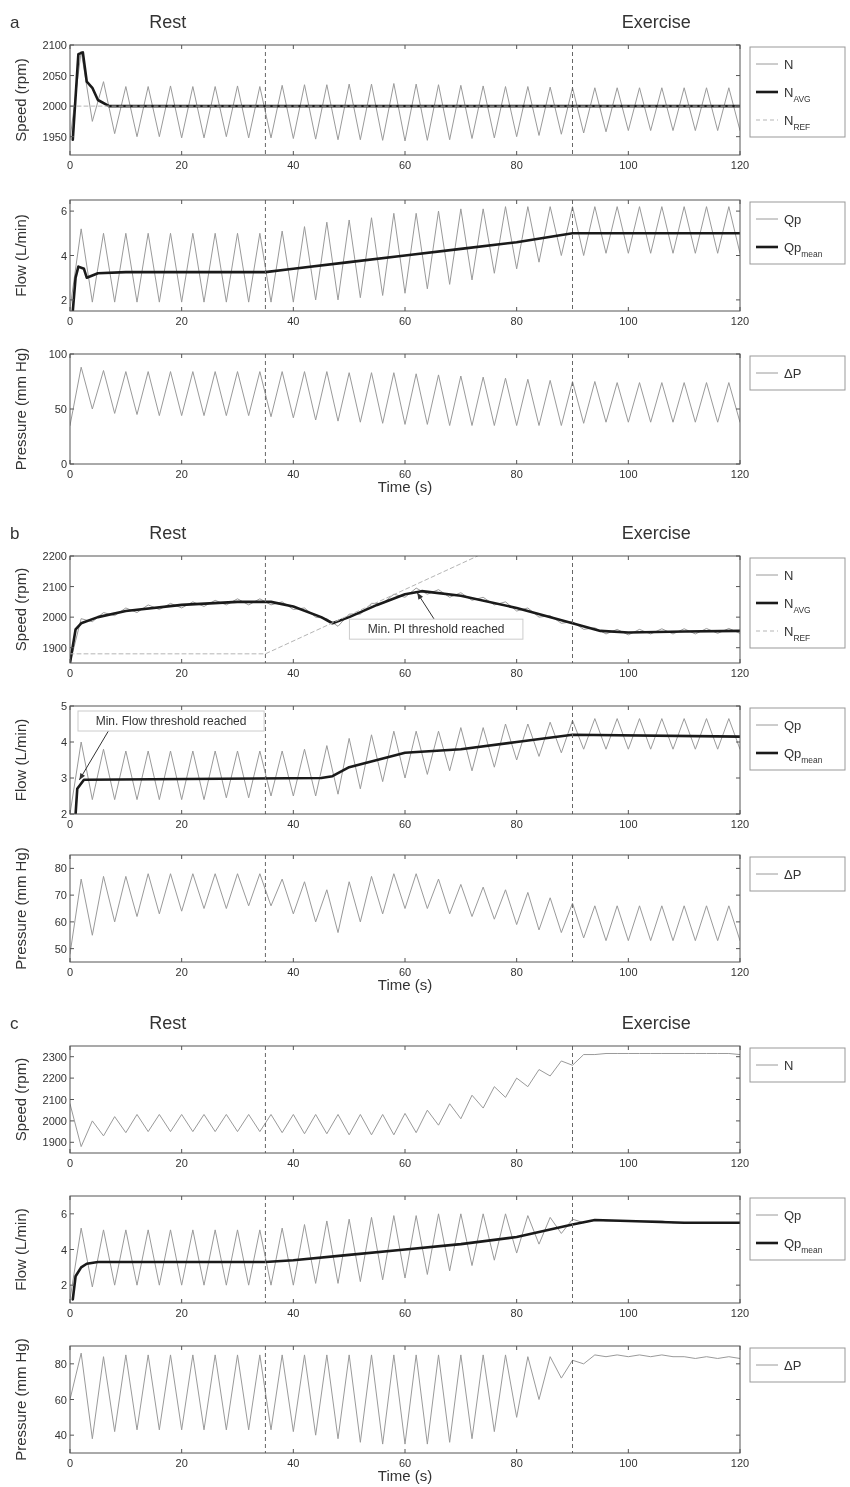 The width and height of the screenshot is (850, 1487). Describe the element at coordinates (60, 948) in the screenshot. I see `y-tick-label: 50` at that location.